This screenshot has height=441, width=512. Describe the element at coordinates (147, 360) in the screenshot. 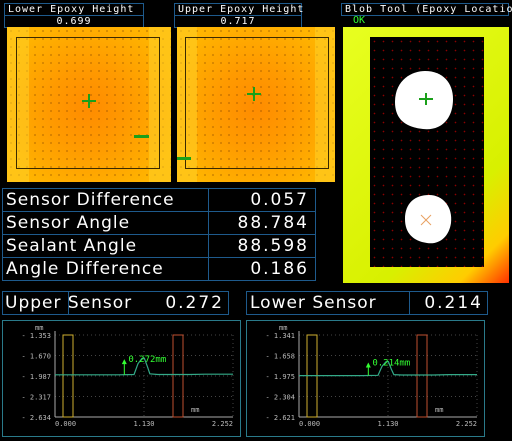

I see `annotation-label: 0.272mm` at that location.